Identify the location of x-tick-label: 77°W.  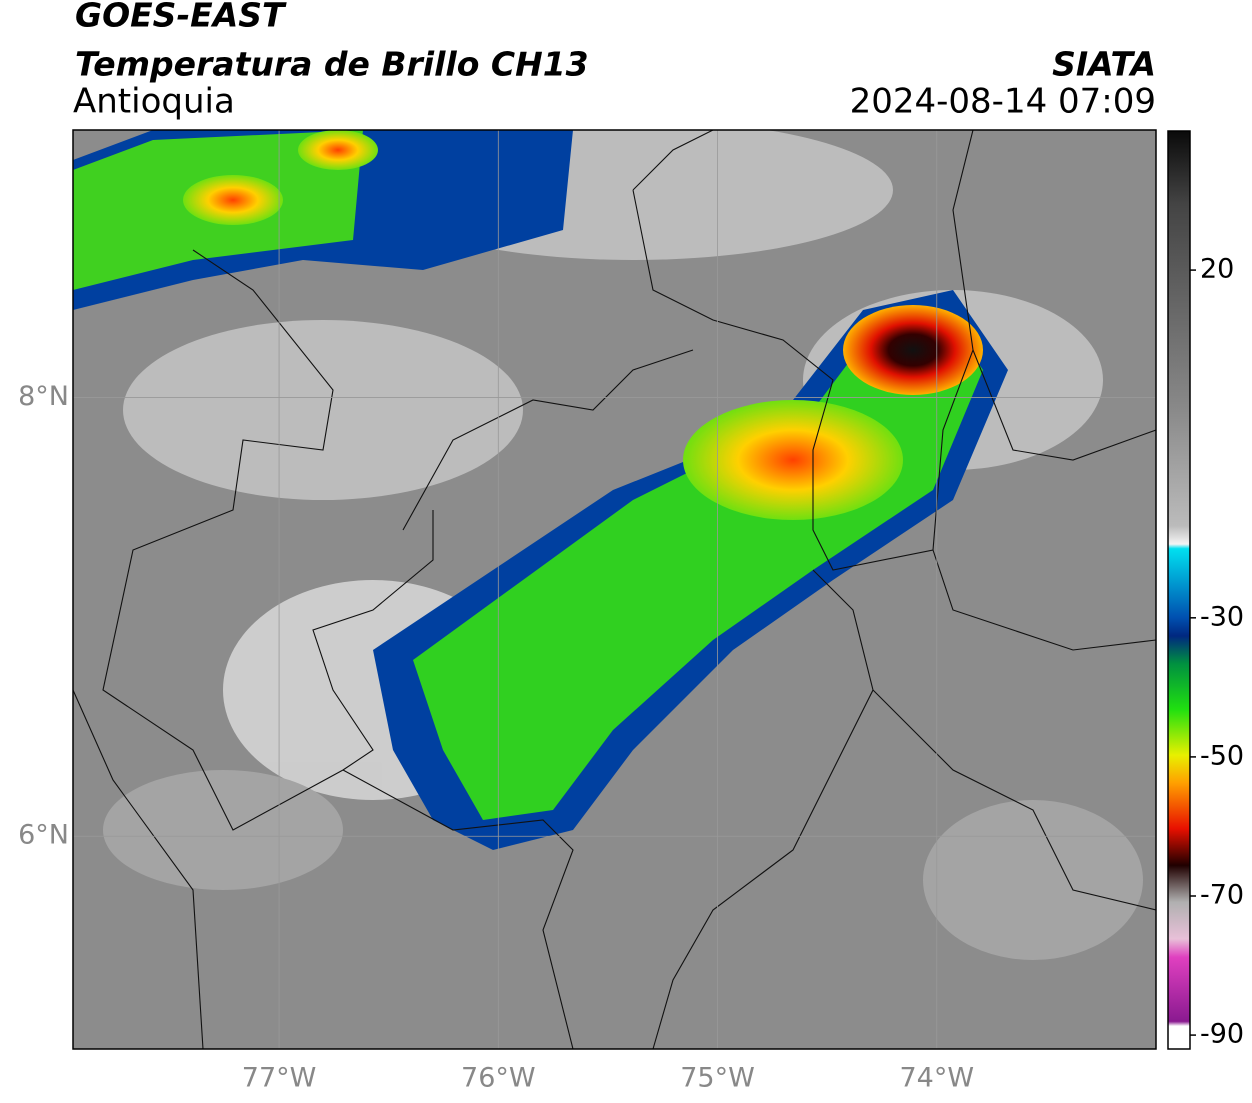
(279, 1078).